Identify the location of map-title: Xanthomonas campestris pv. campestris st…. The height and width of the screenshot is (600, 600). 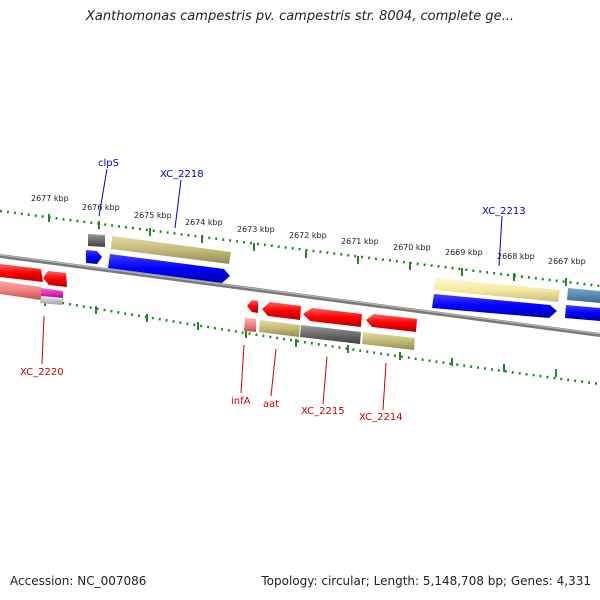
(300, 16).